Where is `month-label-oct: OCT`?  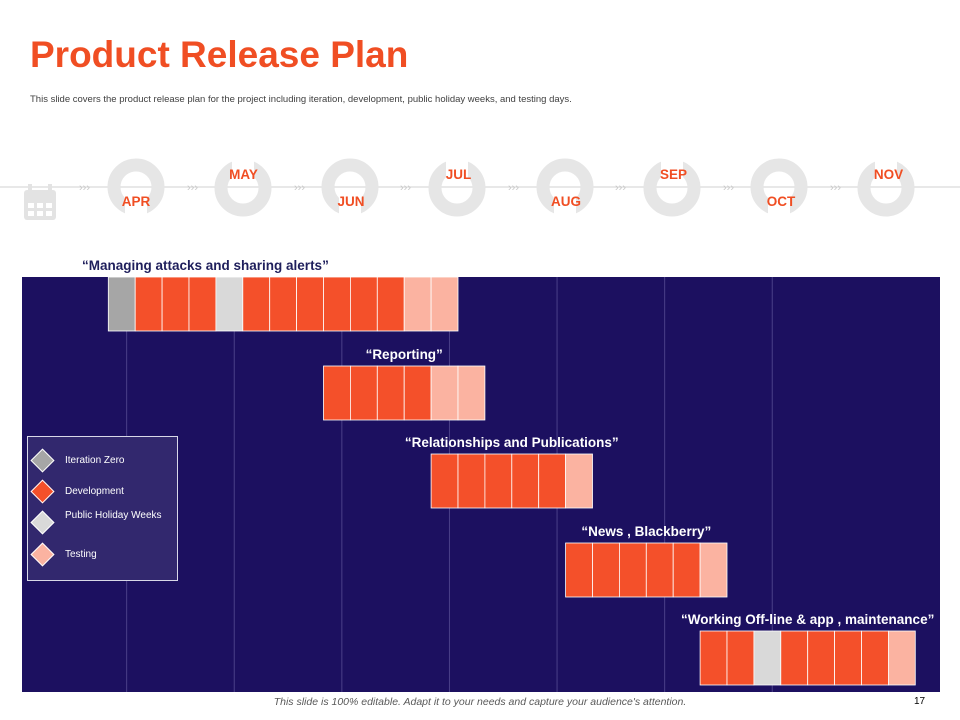
month-label-oct: OCT is located at coordinates (781, 201).